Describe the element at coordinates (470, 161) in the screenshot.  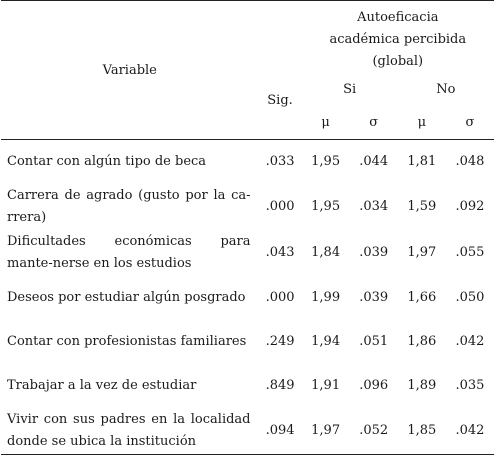
I see `no-sigma-cell: .048` at that location.